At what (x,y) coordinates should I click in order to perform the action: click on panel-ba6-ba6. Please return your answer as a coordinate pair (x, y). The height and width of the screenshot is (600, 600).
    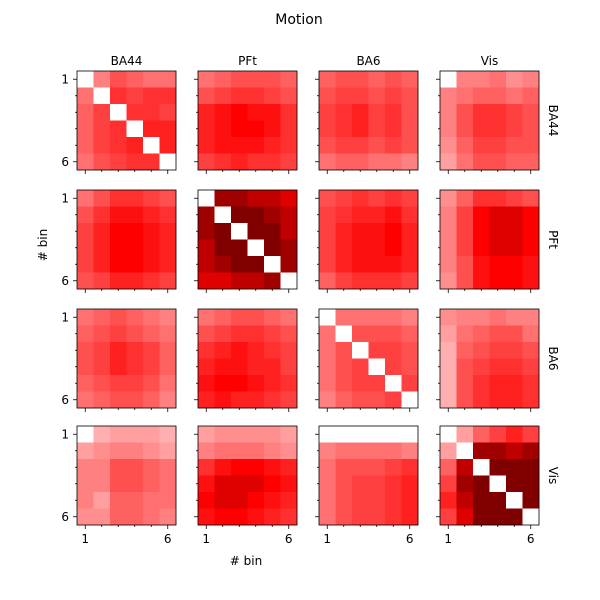
    Looking at the image, I should click on (367, 360).